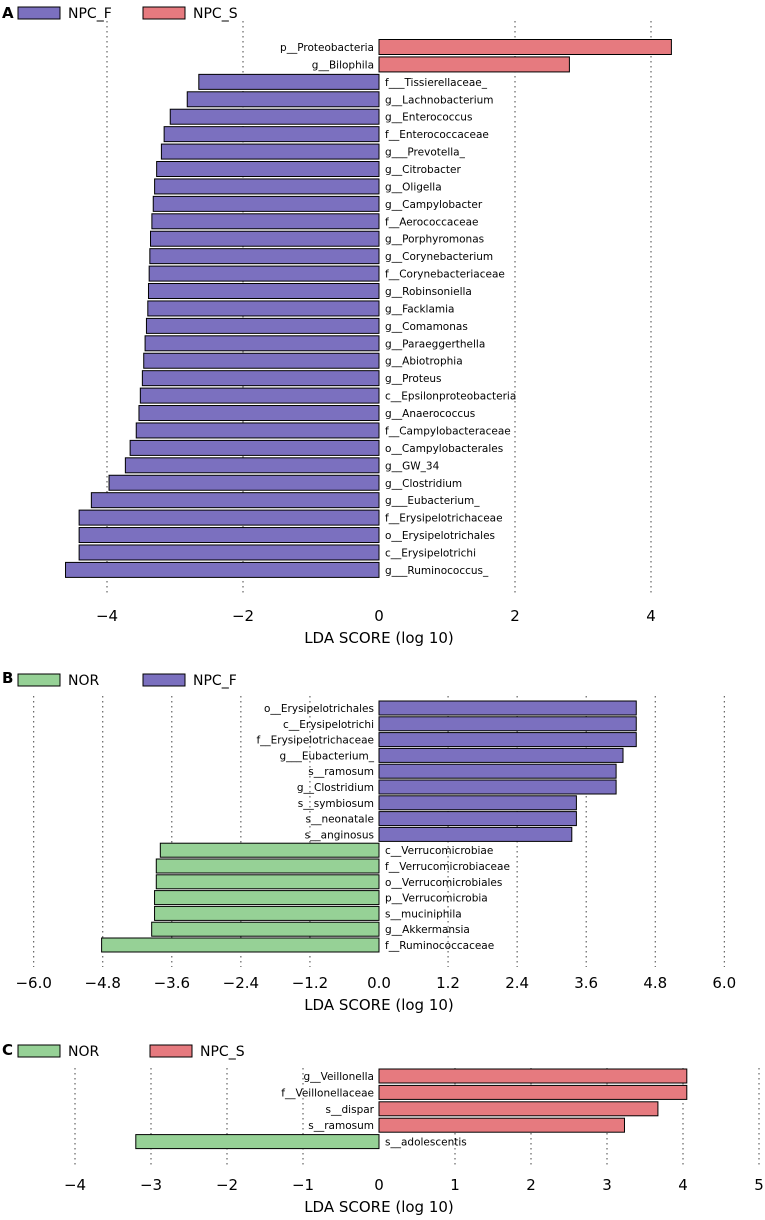 The height and width of the screenshot is (1220, 765). Describe the element at coordinates (477, 803) in the screenshot. I see `bar-s-symbiosum` at that location.